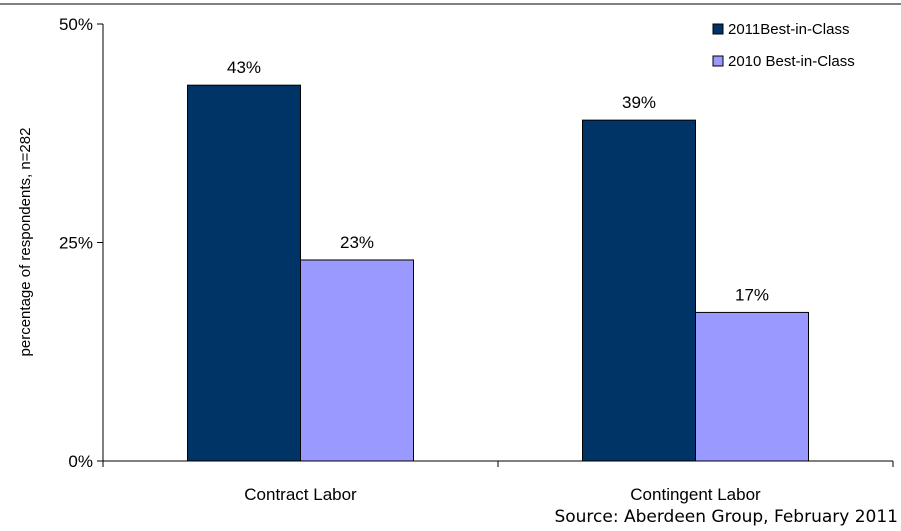  What do you see at coordinates (25, 242) in the screenshot?
I see `y-axis-label: percentage of respondents, n=282` at bounding box center [25, 242].